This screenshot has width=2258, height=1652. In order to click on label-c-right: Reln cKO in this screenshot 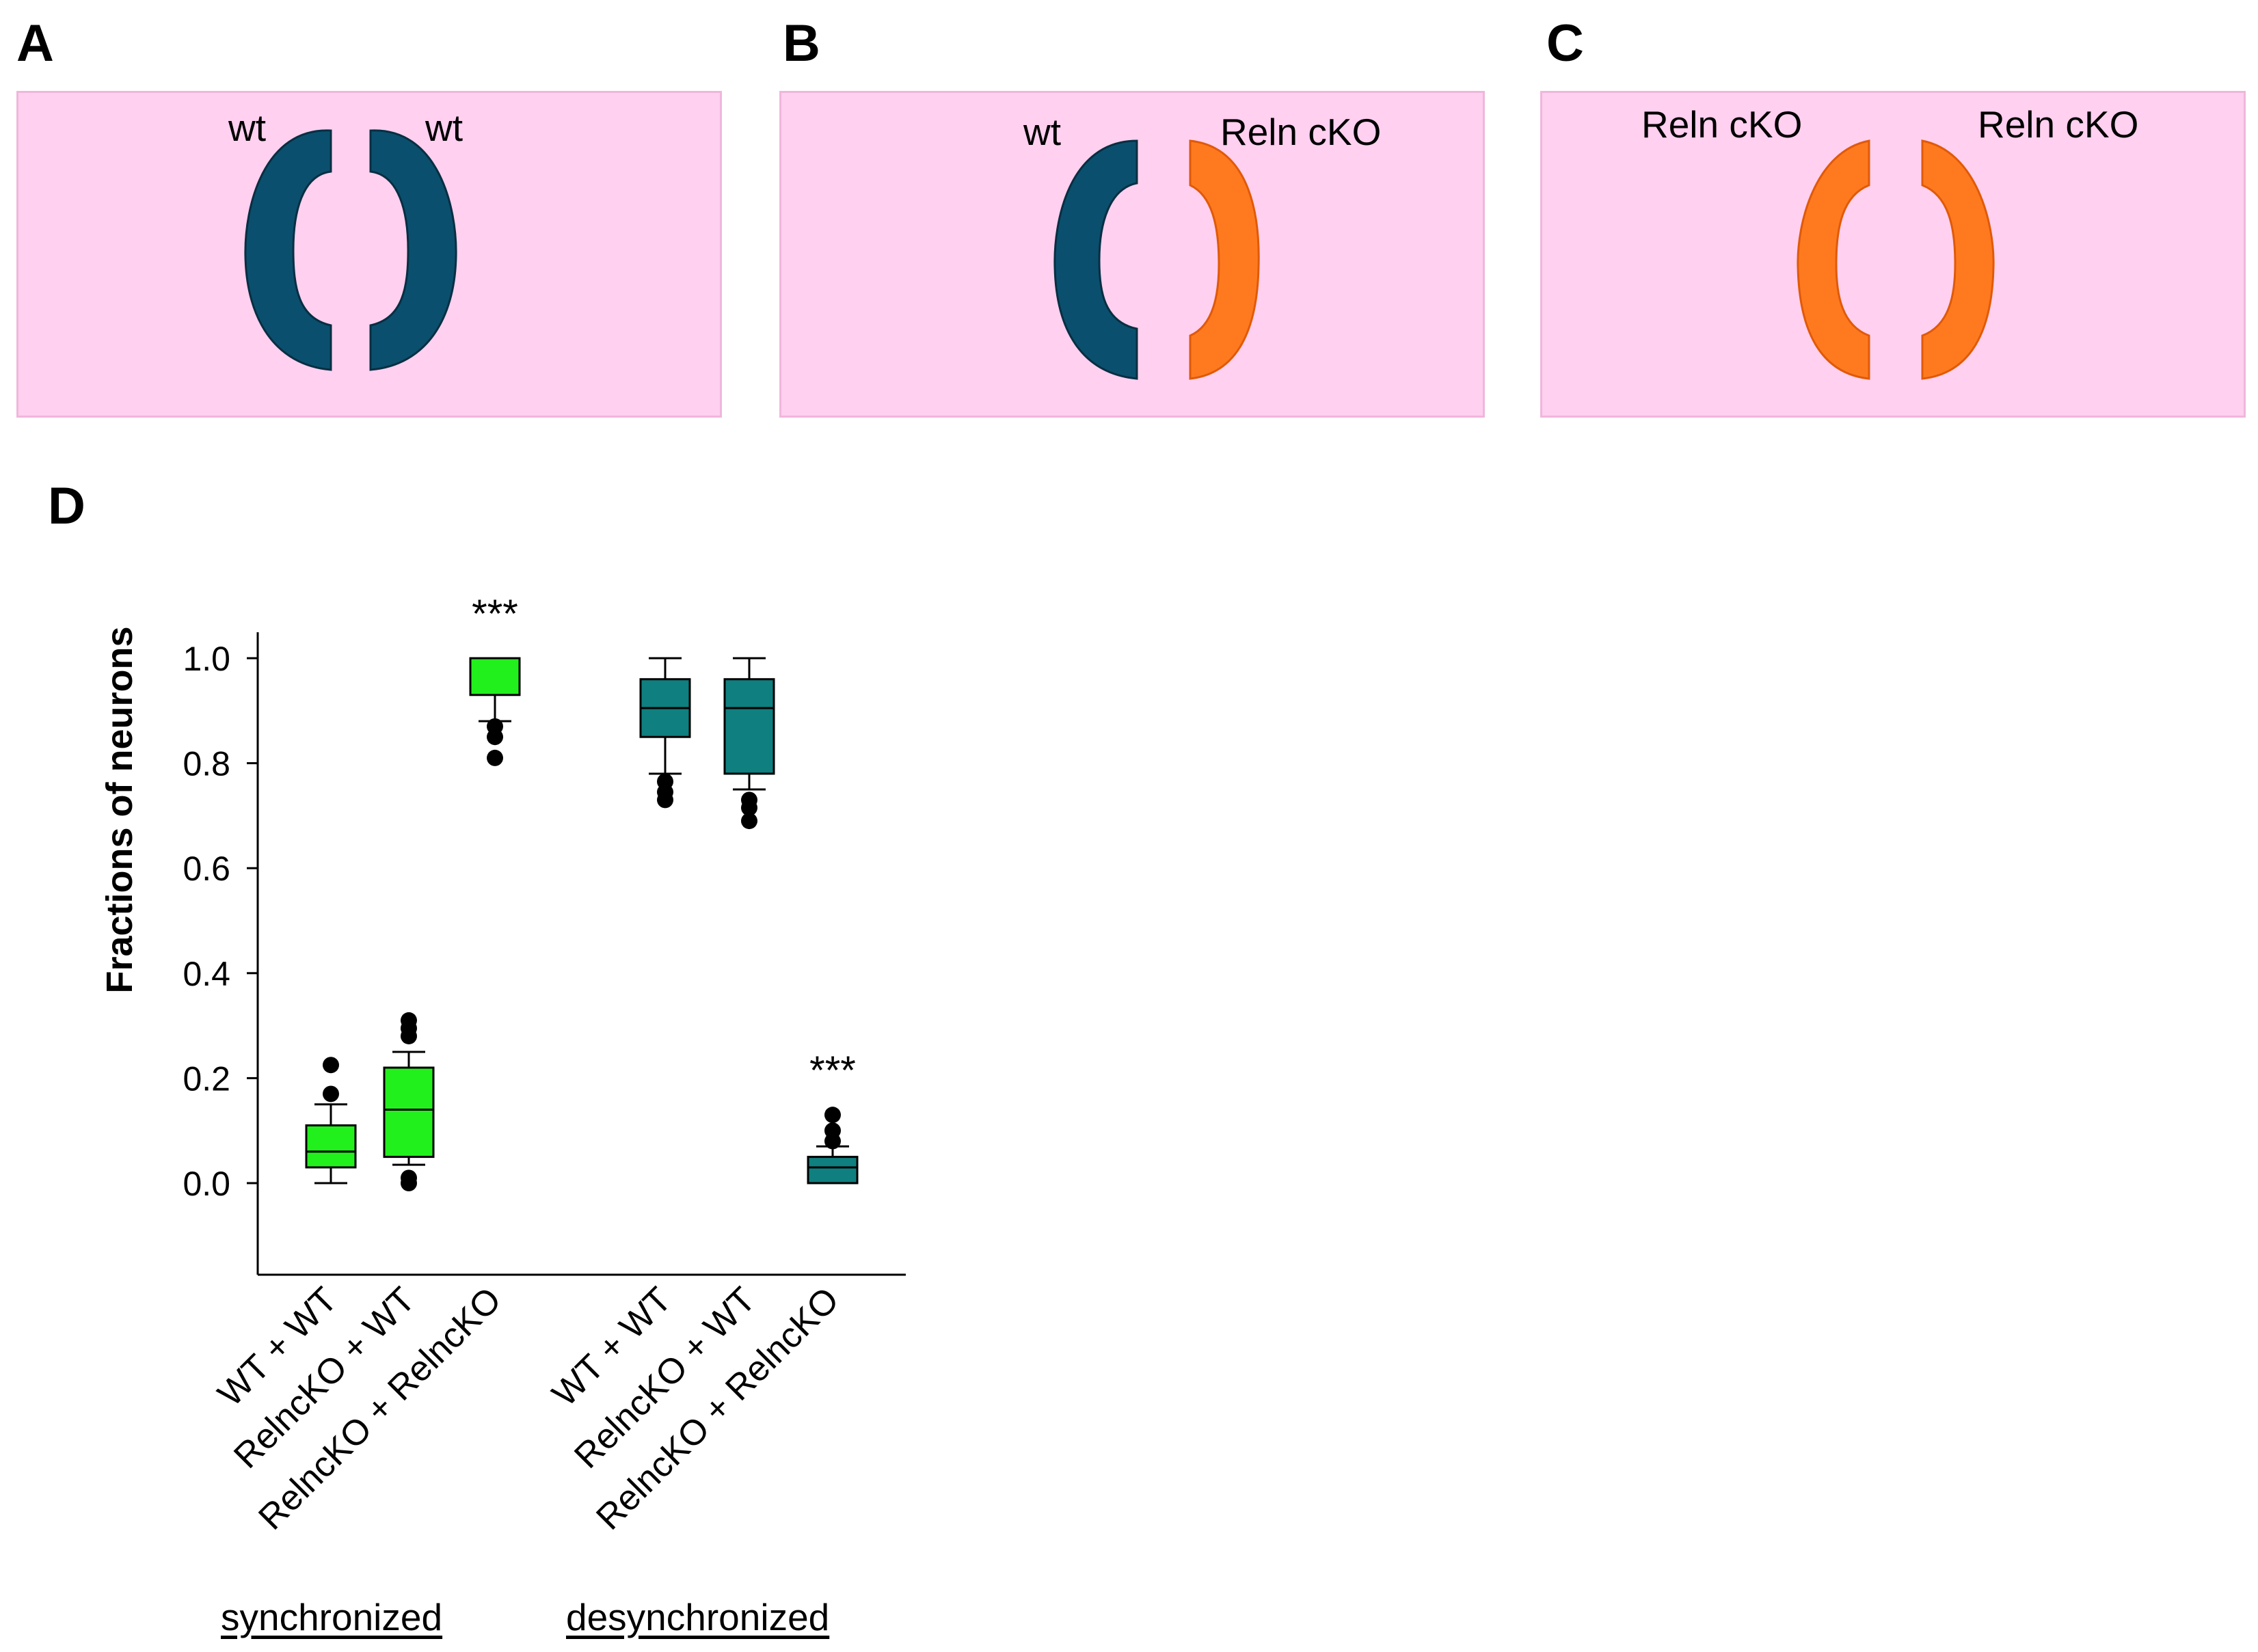, I will do `click(2059, 124)`.